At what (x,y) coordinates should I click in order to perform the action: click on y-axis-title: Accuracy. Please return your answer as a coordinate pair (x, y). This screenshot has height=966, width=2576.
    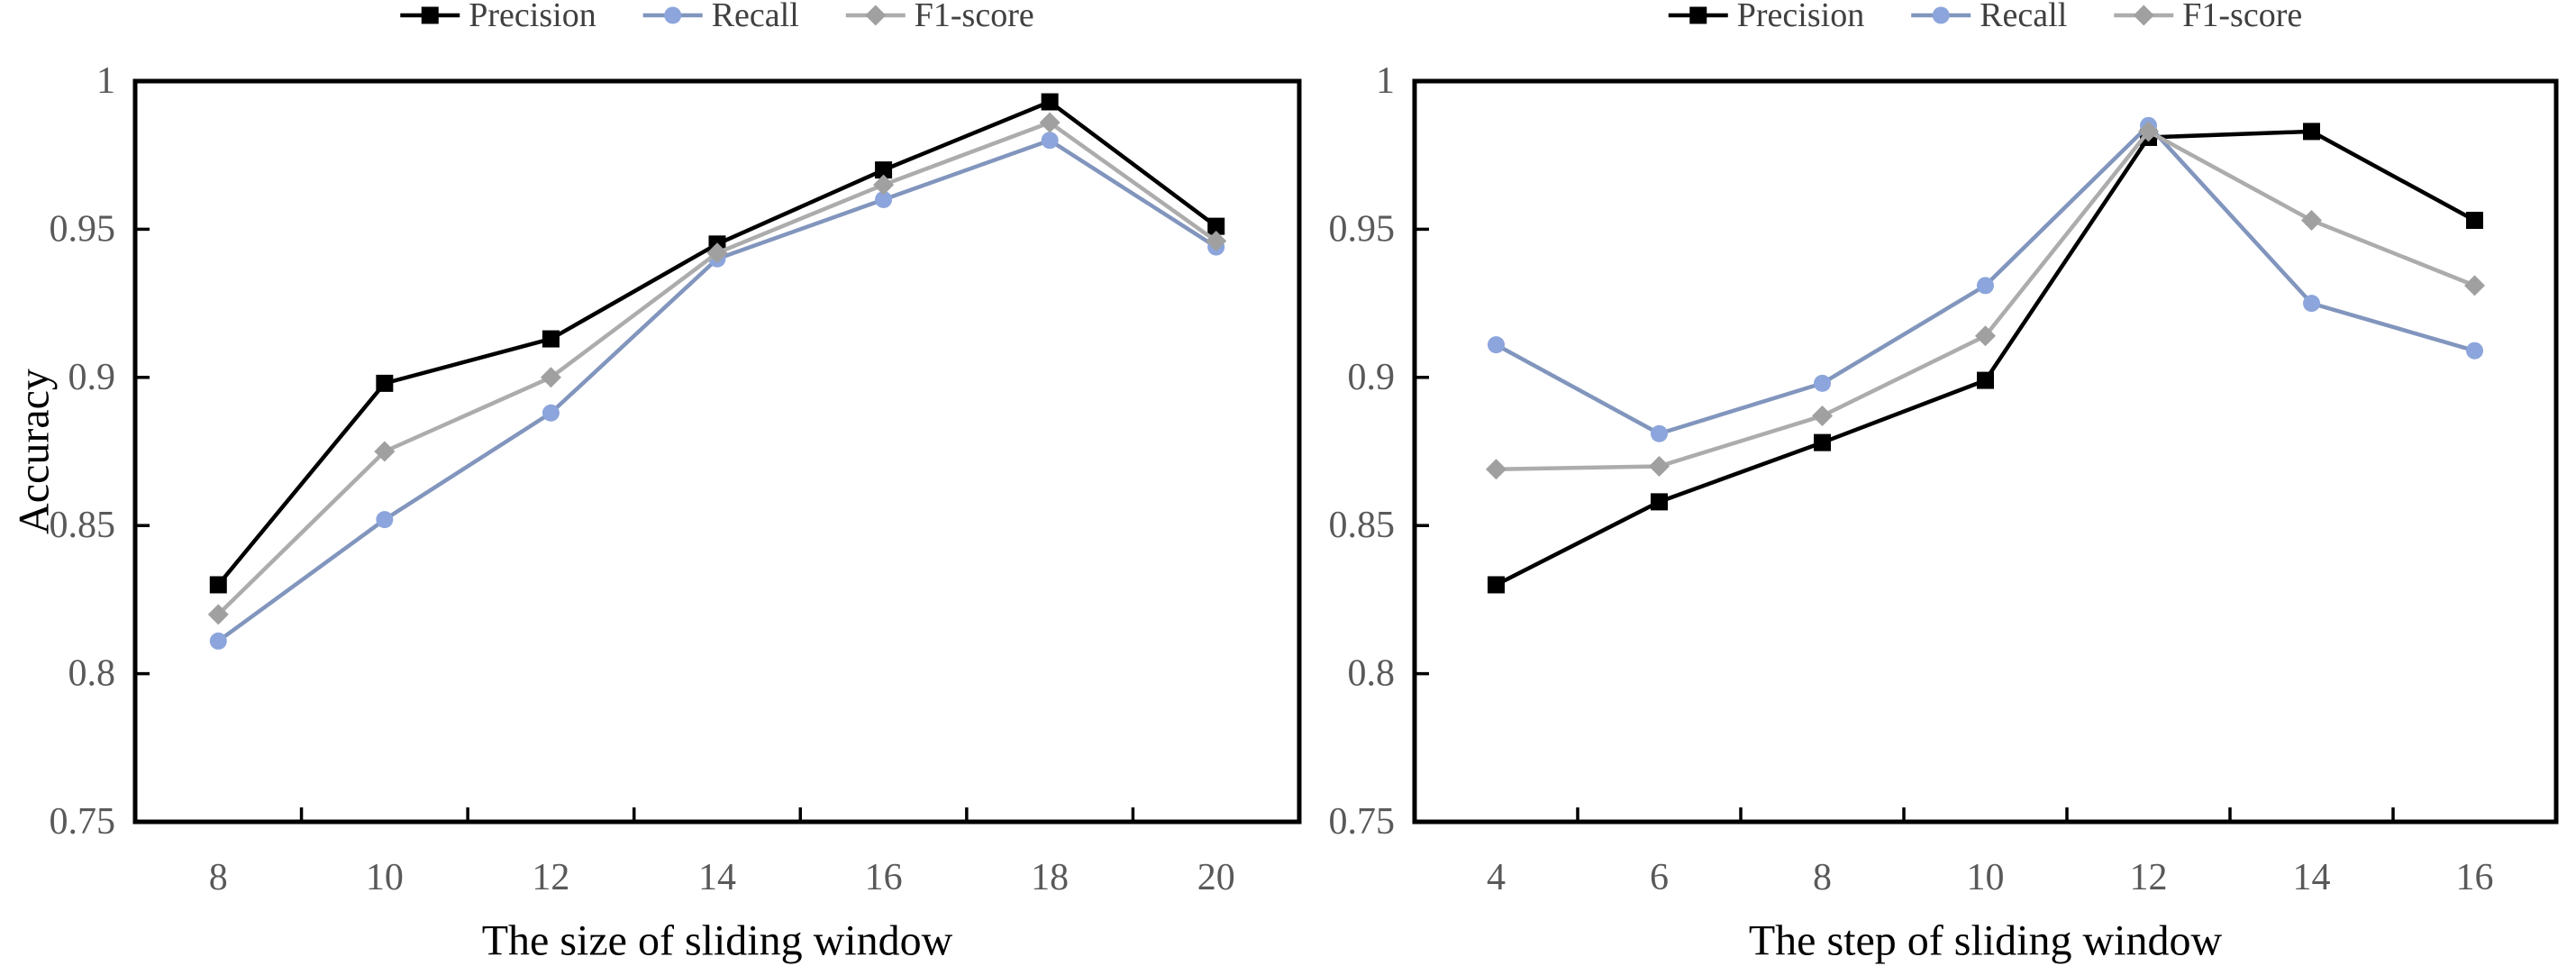
    Looking at the image, I should click on (35, 451).